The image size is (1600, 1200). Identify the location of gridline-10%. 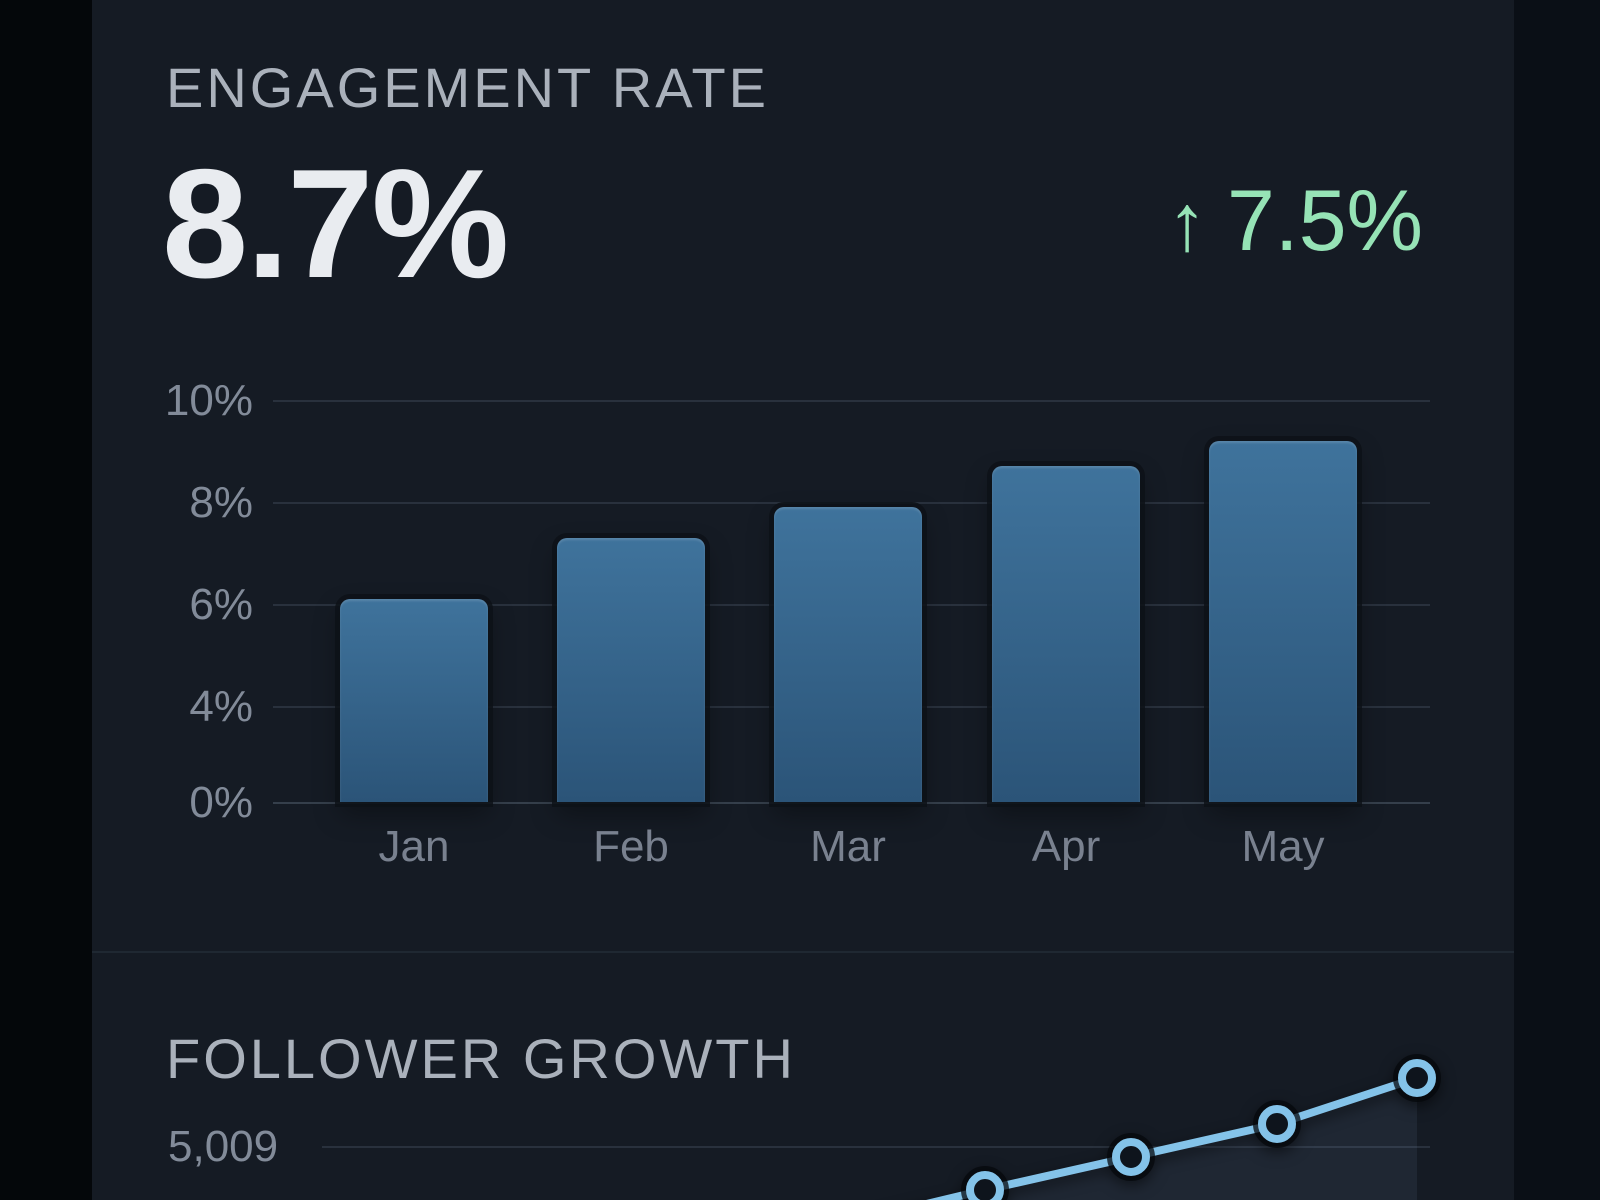
(851, 401).